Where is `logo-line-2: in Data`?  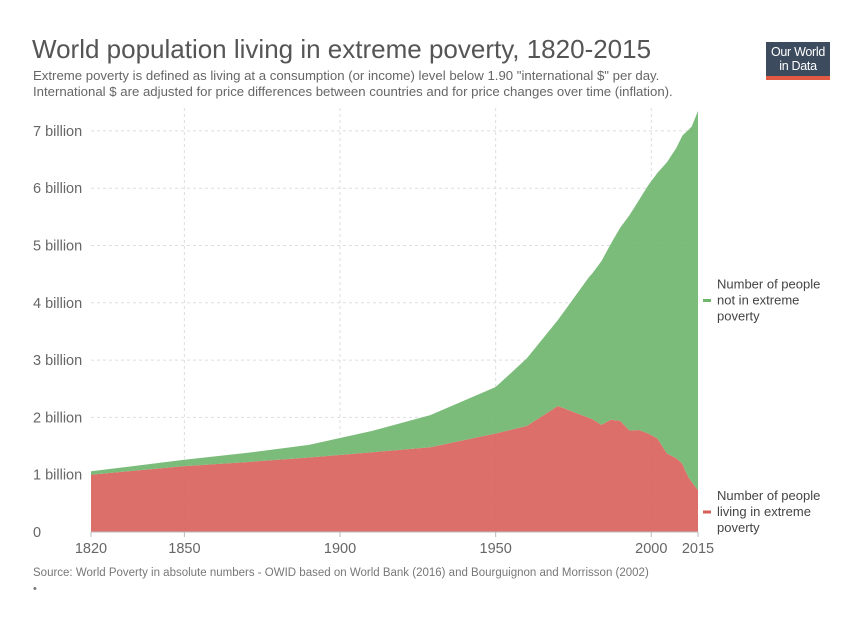
logo-line-2: in Data is located at coordinates (798, 66).